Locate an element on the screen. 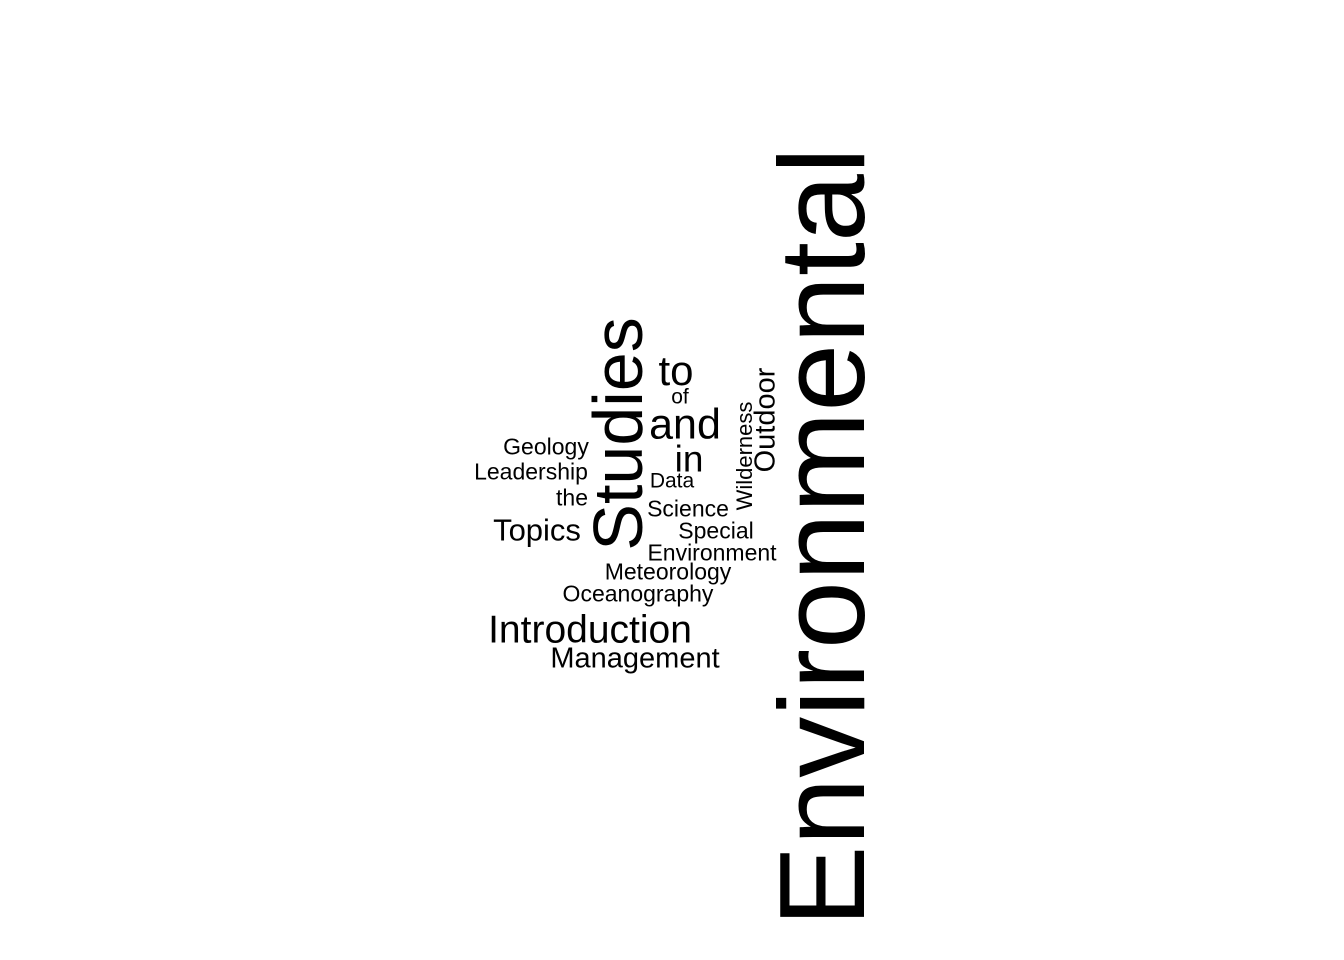 Image resolution: width=1344 pixels, height=960 pixels. word-science: Science is located at coordinates (688, 508).